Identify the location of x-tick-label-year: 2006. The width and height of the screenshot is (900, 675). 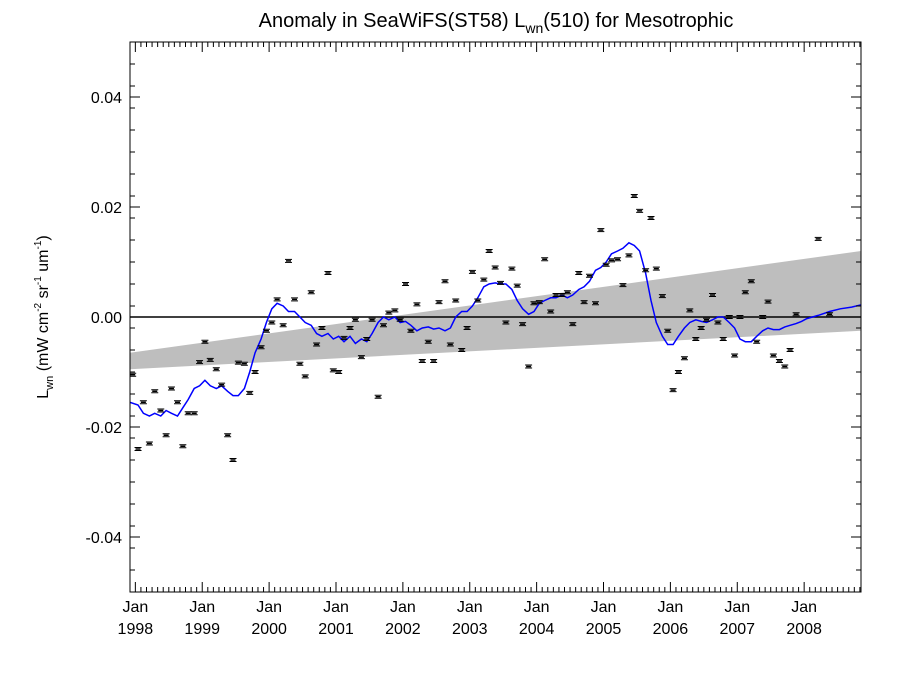
(671, 629).